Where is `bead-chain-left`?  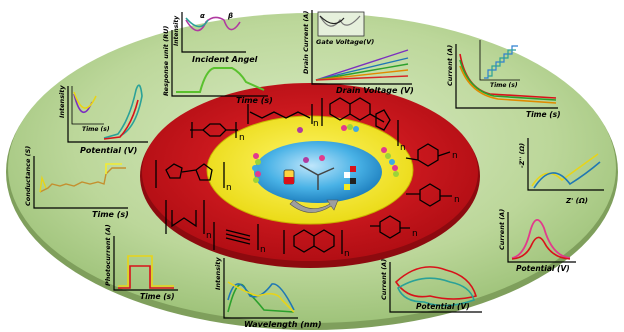
bead-chain-left is located at coordinates (256, 168).